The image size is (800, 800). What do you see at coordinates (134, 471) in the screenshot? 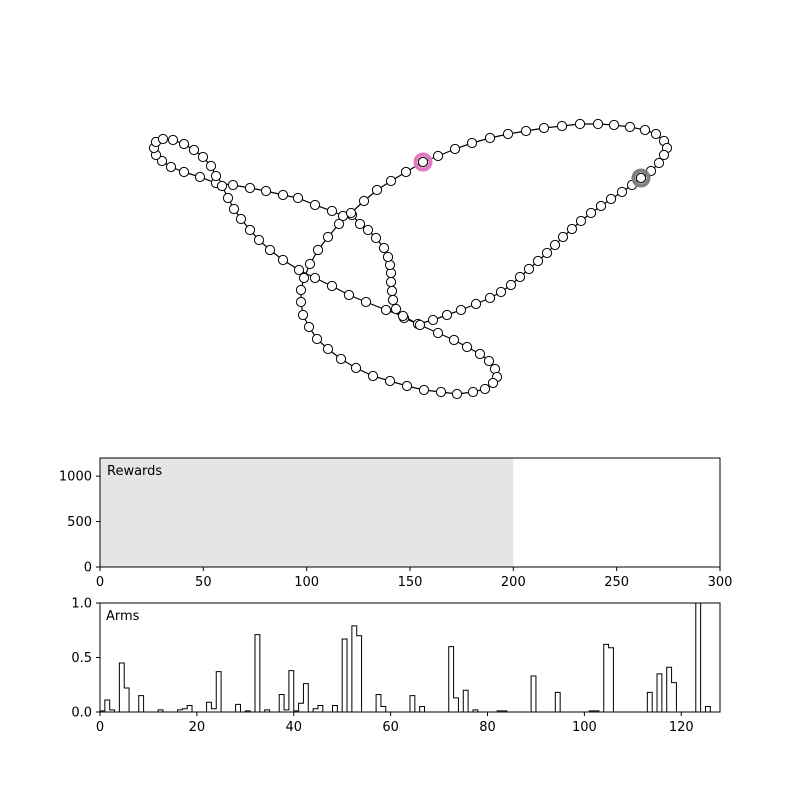
I see `rewards-label: Rewards` at bounding box center [134, 471].